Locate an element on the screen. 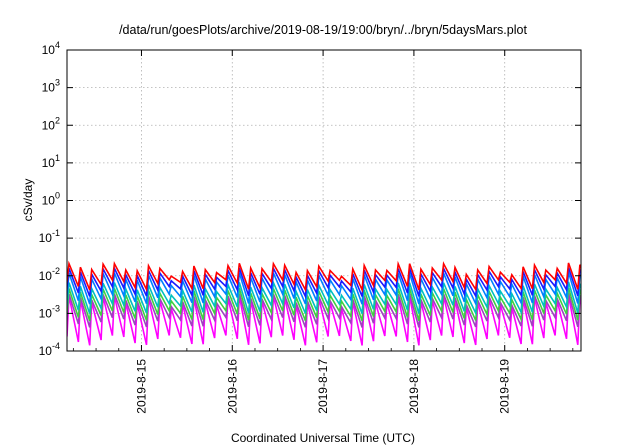 This screenshot has height=448, width=640. y-tick-label: 10⁰ is located at coordinates (51, 199).